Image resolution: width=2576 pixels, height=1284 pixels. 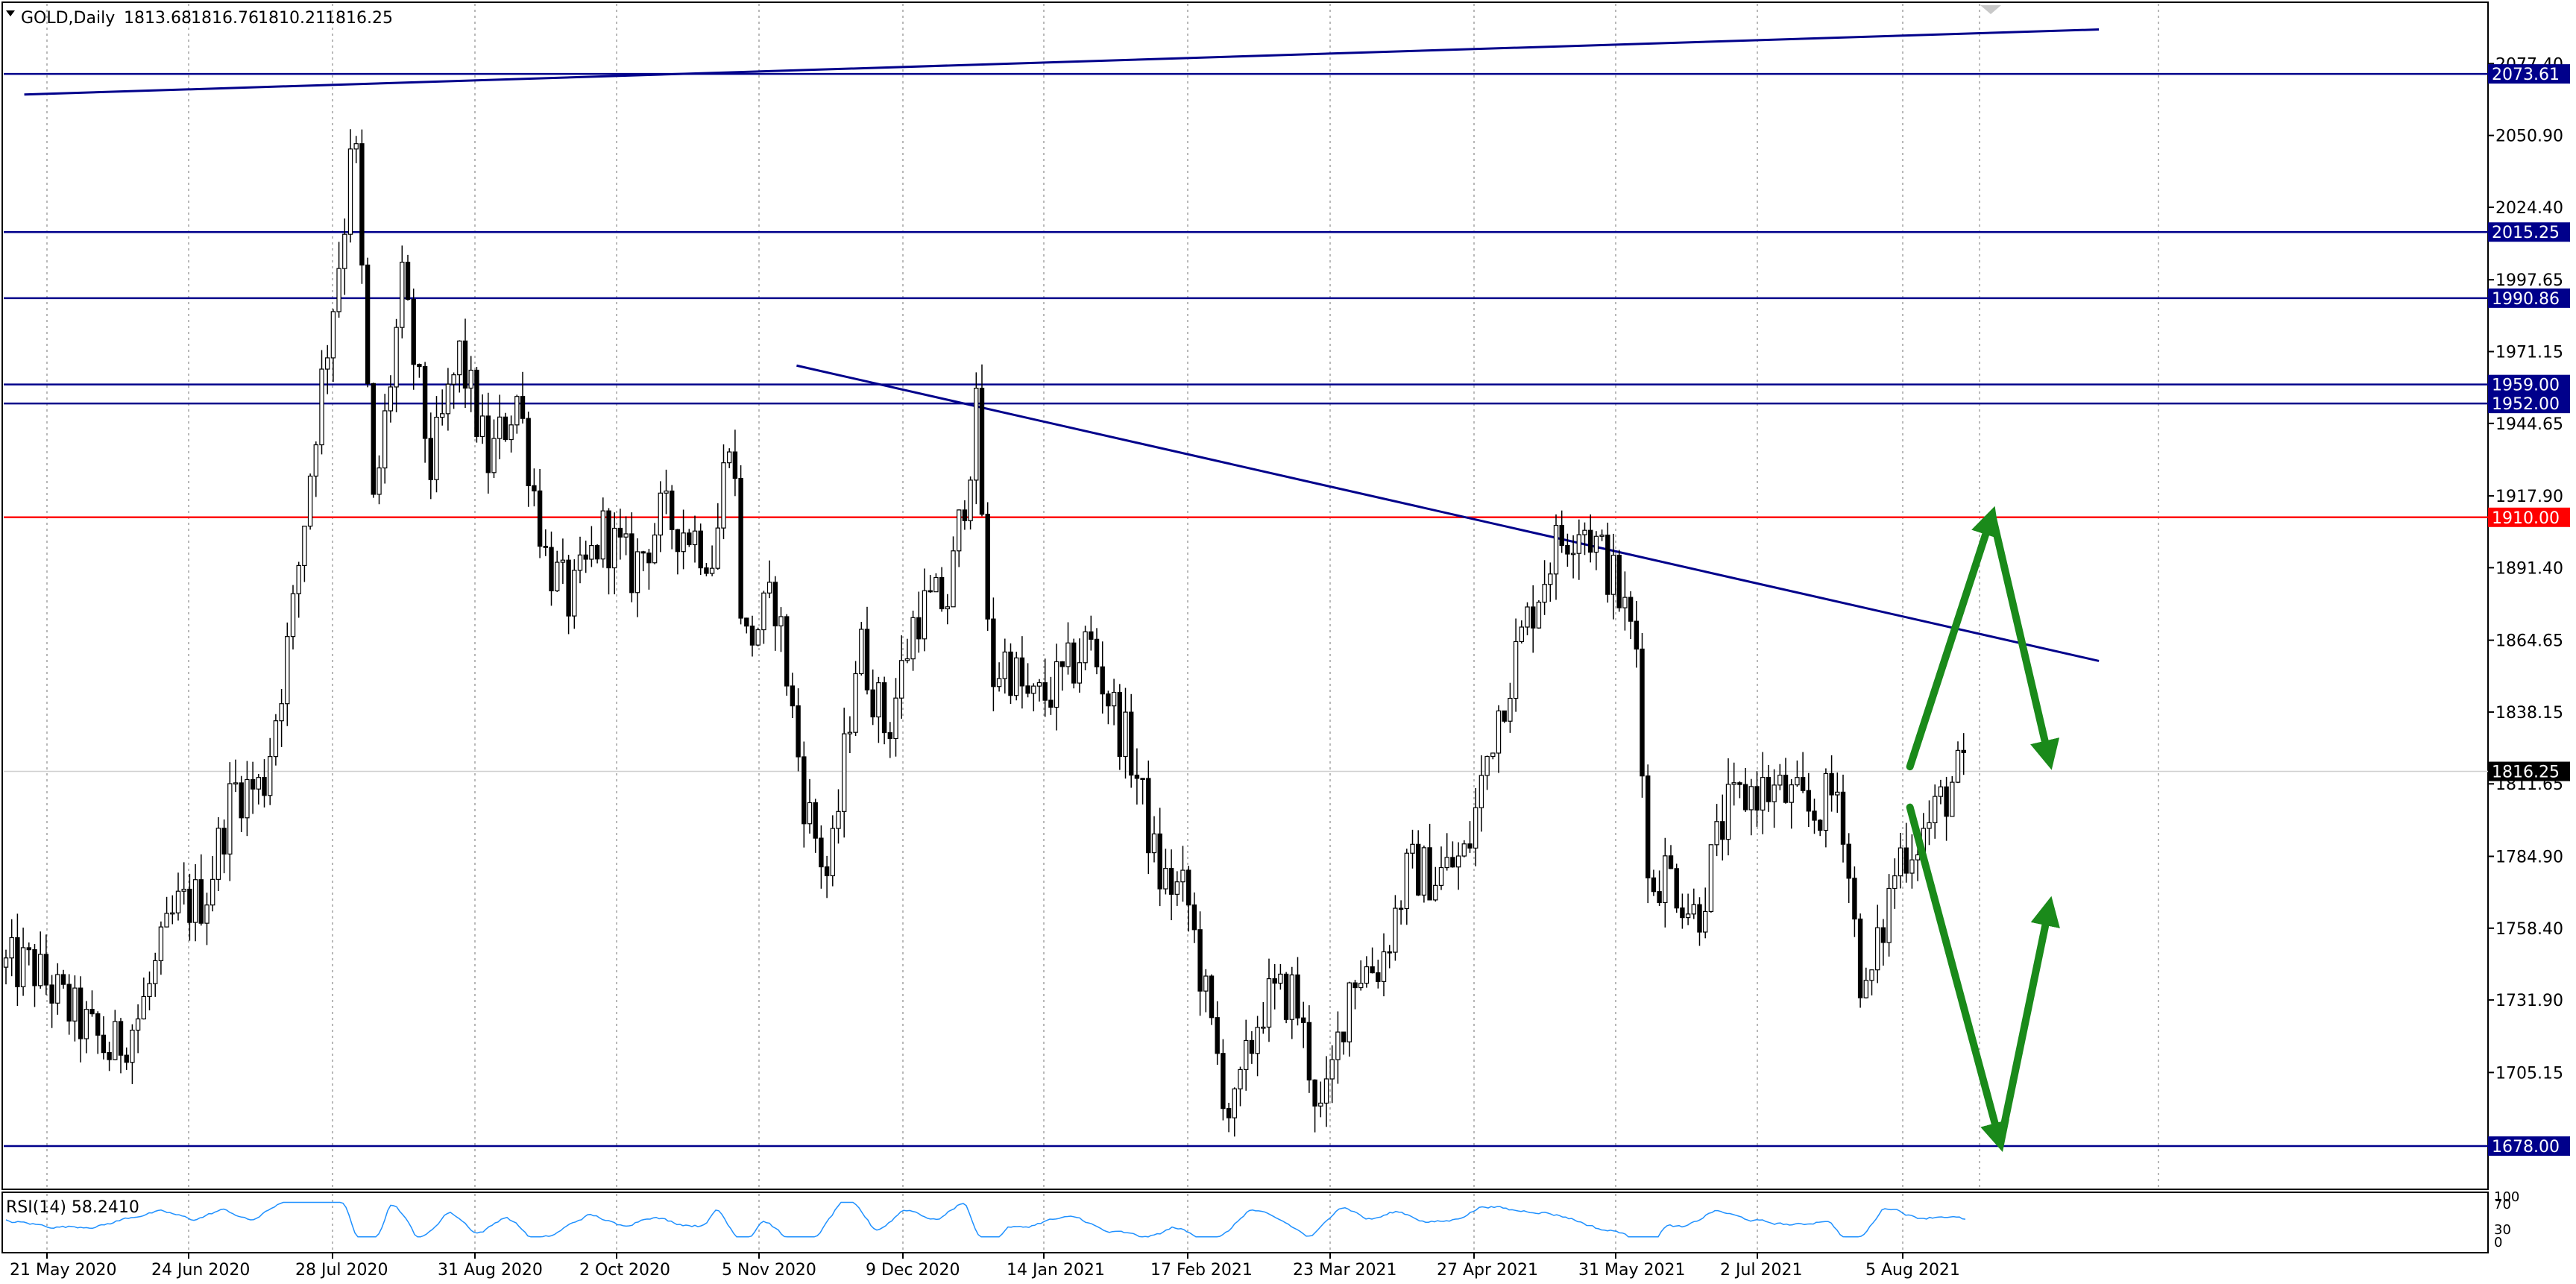 What do you see at coordinates (72, 1207) in the screenshot?
I see `rsi-label: RSI(14) 58.2410` at bounding box center [72, 1207].